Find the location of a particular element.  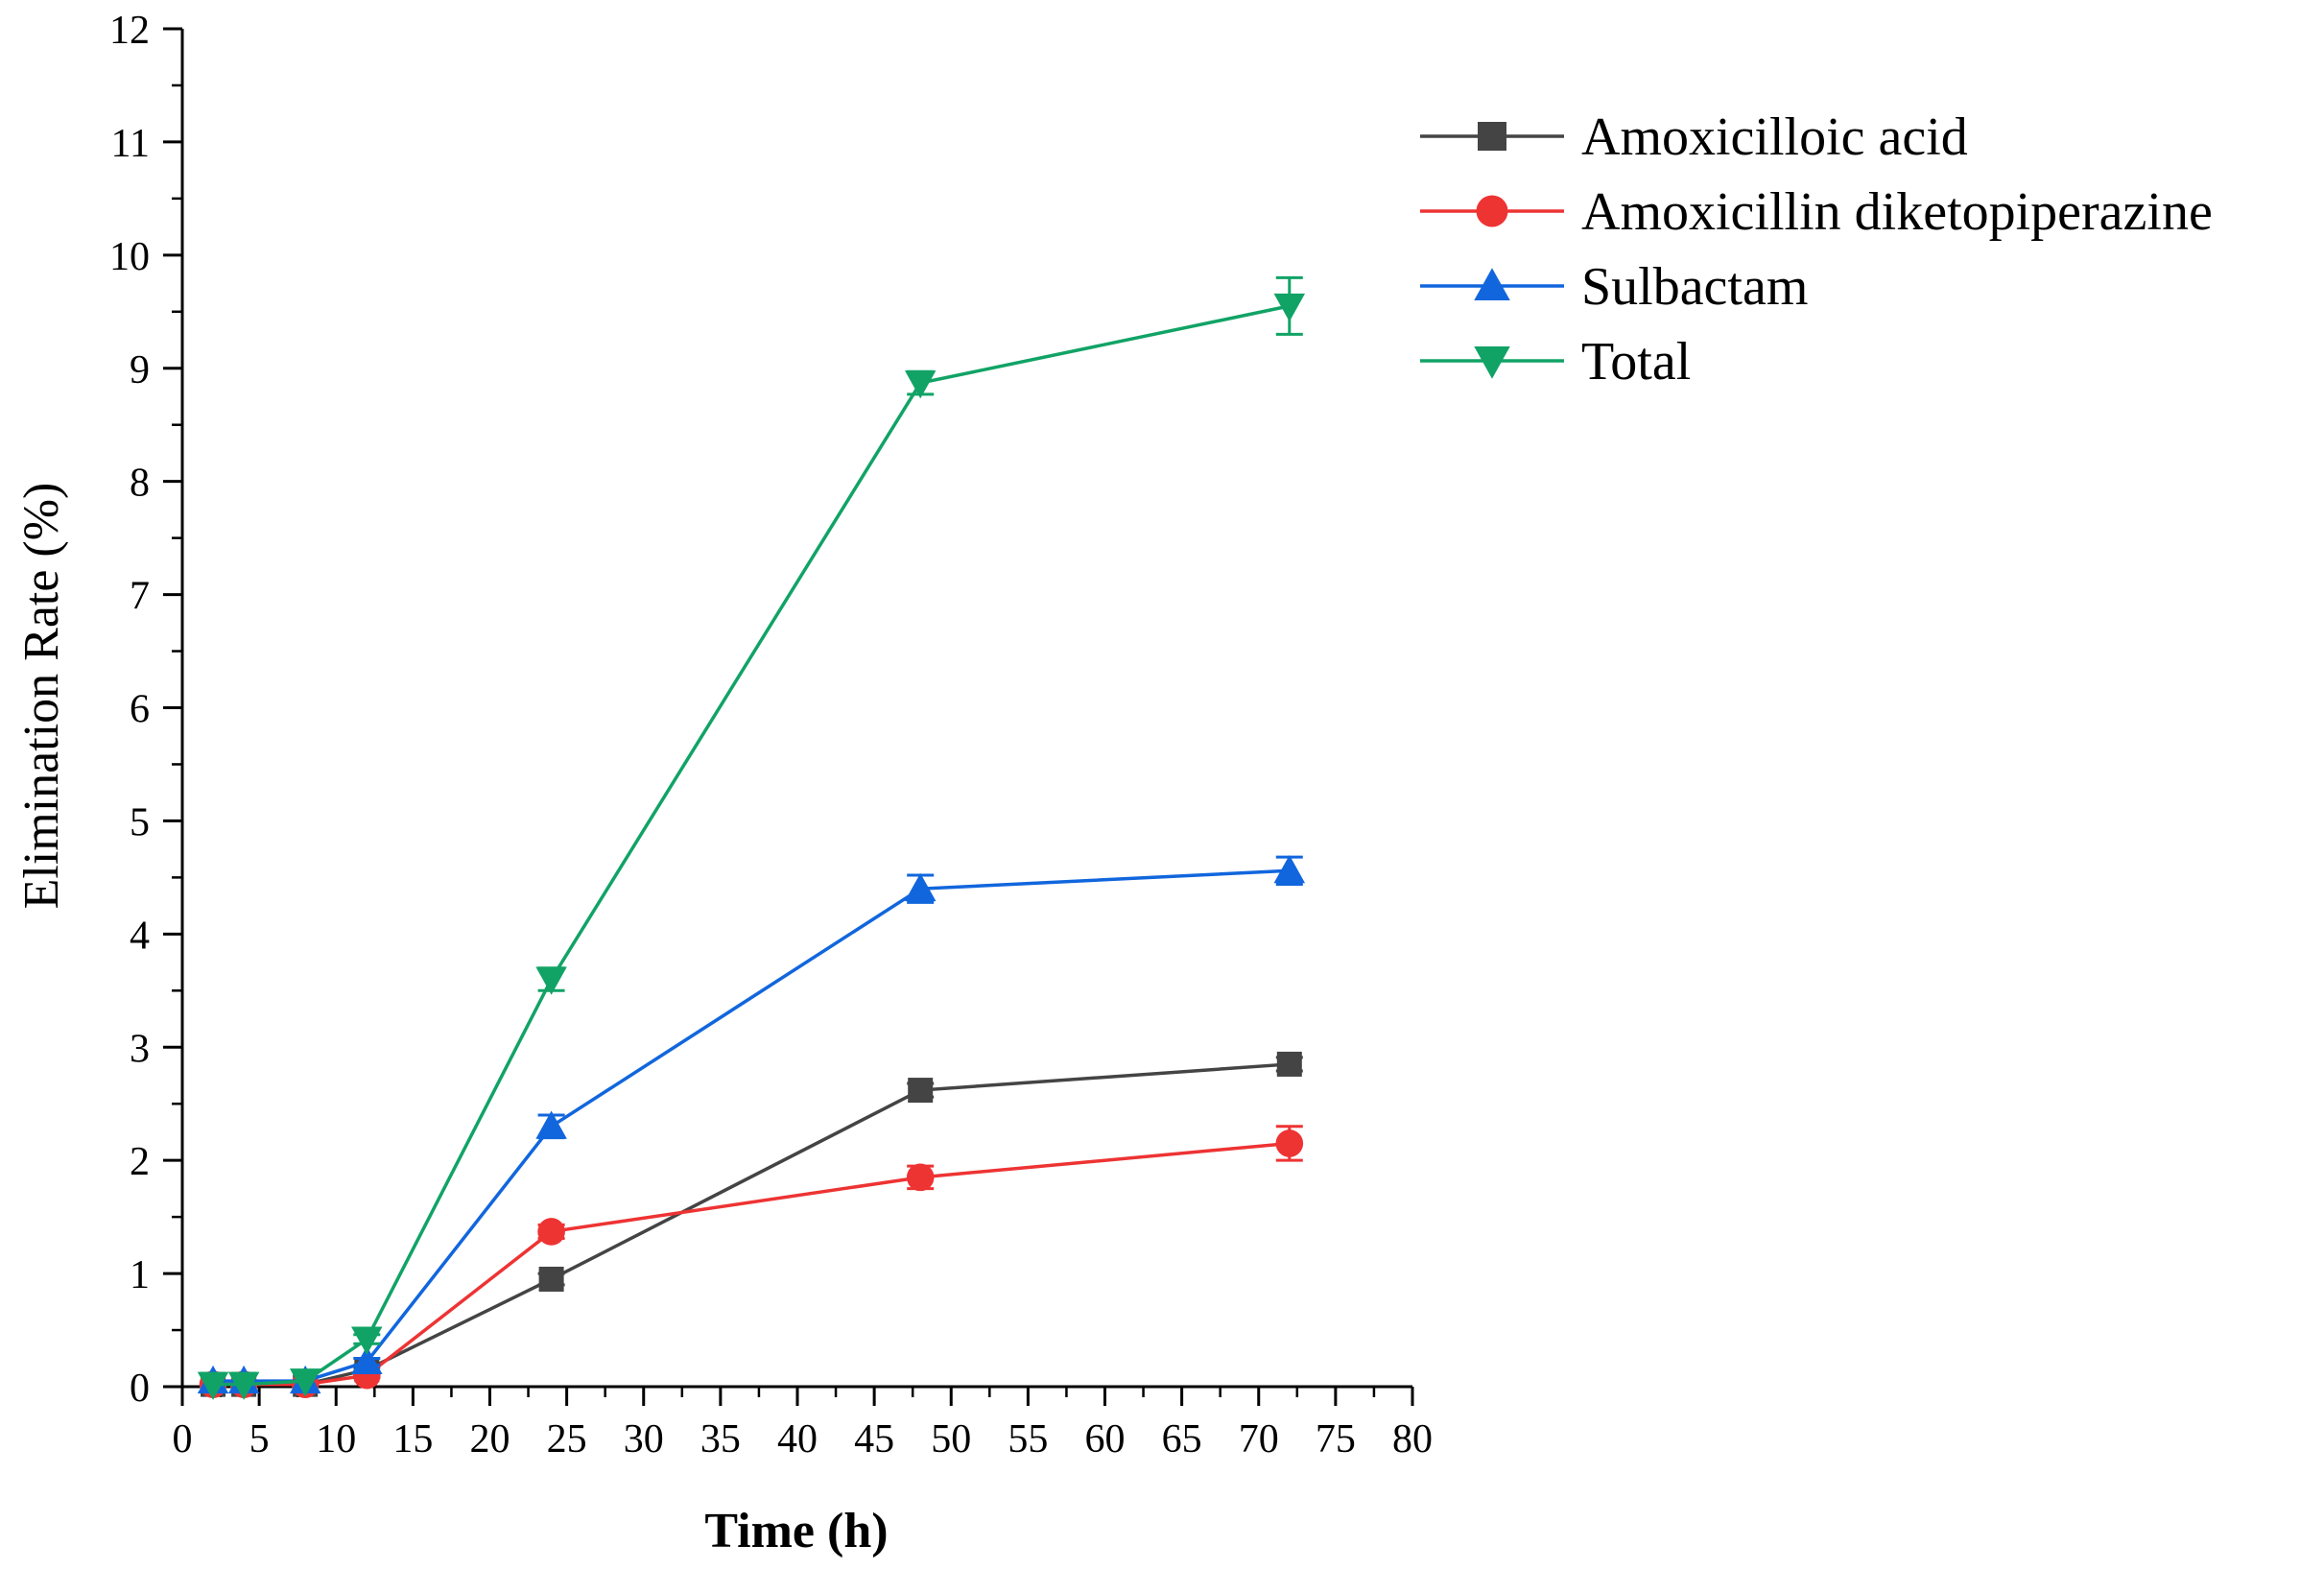

x-tick-label: 50 is located at coordinates (951, 1439).